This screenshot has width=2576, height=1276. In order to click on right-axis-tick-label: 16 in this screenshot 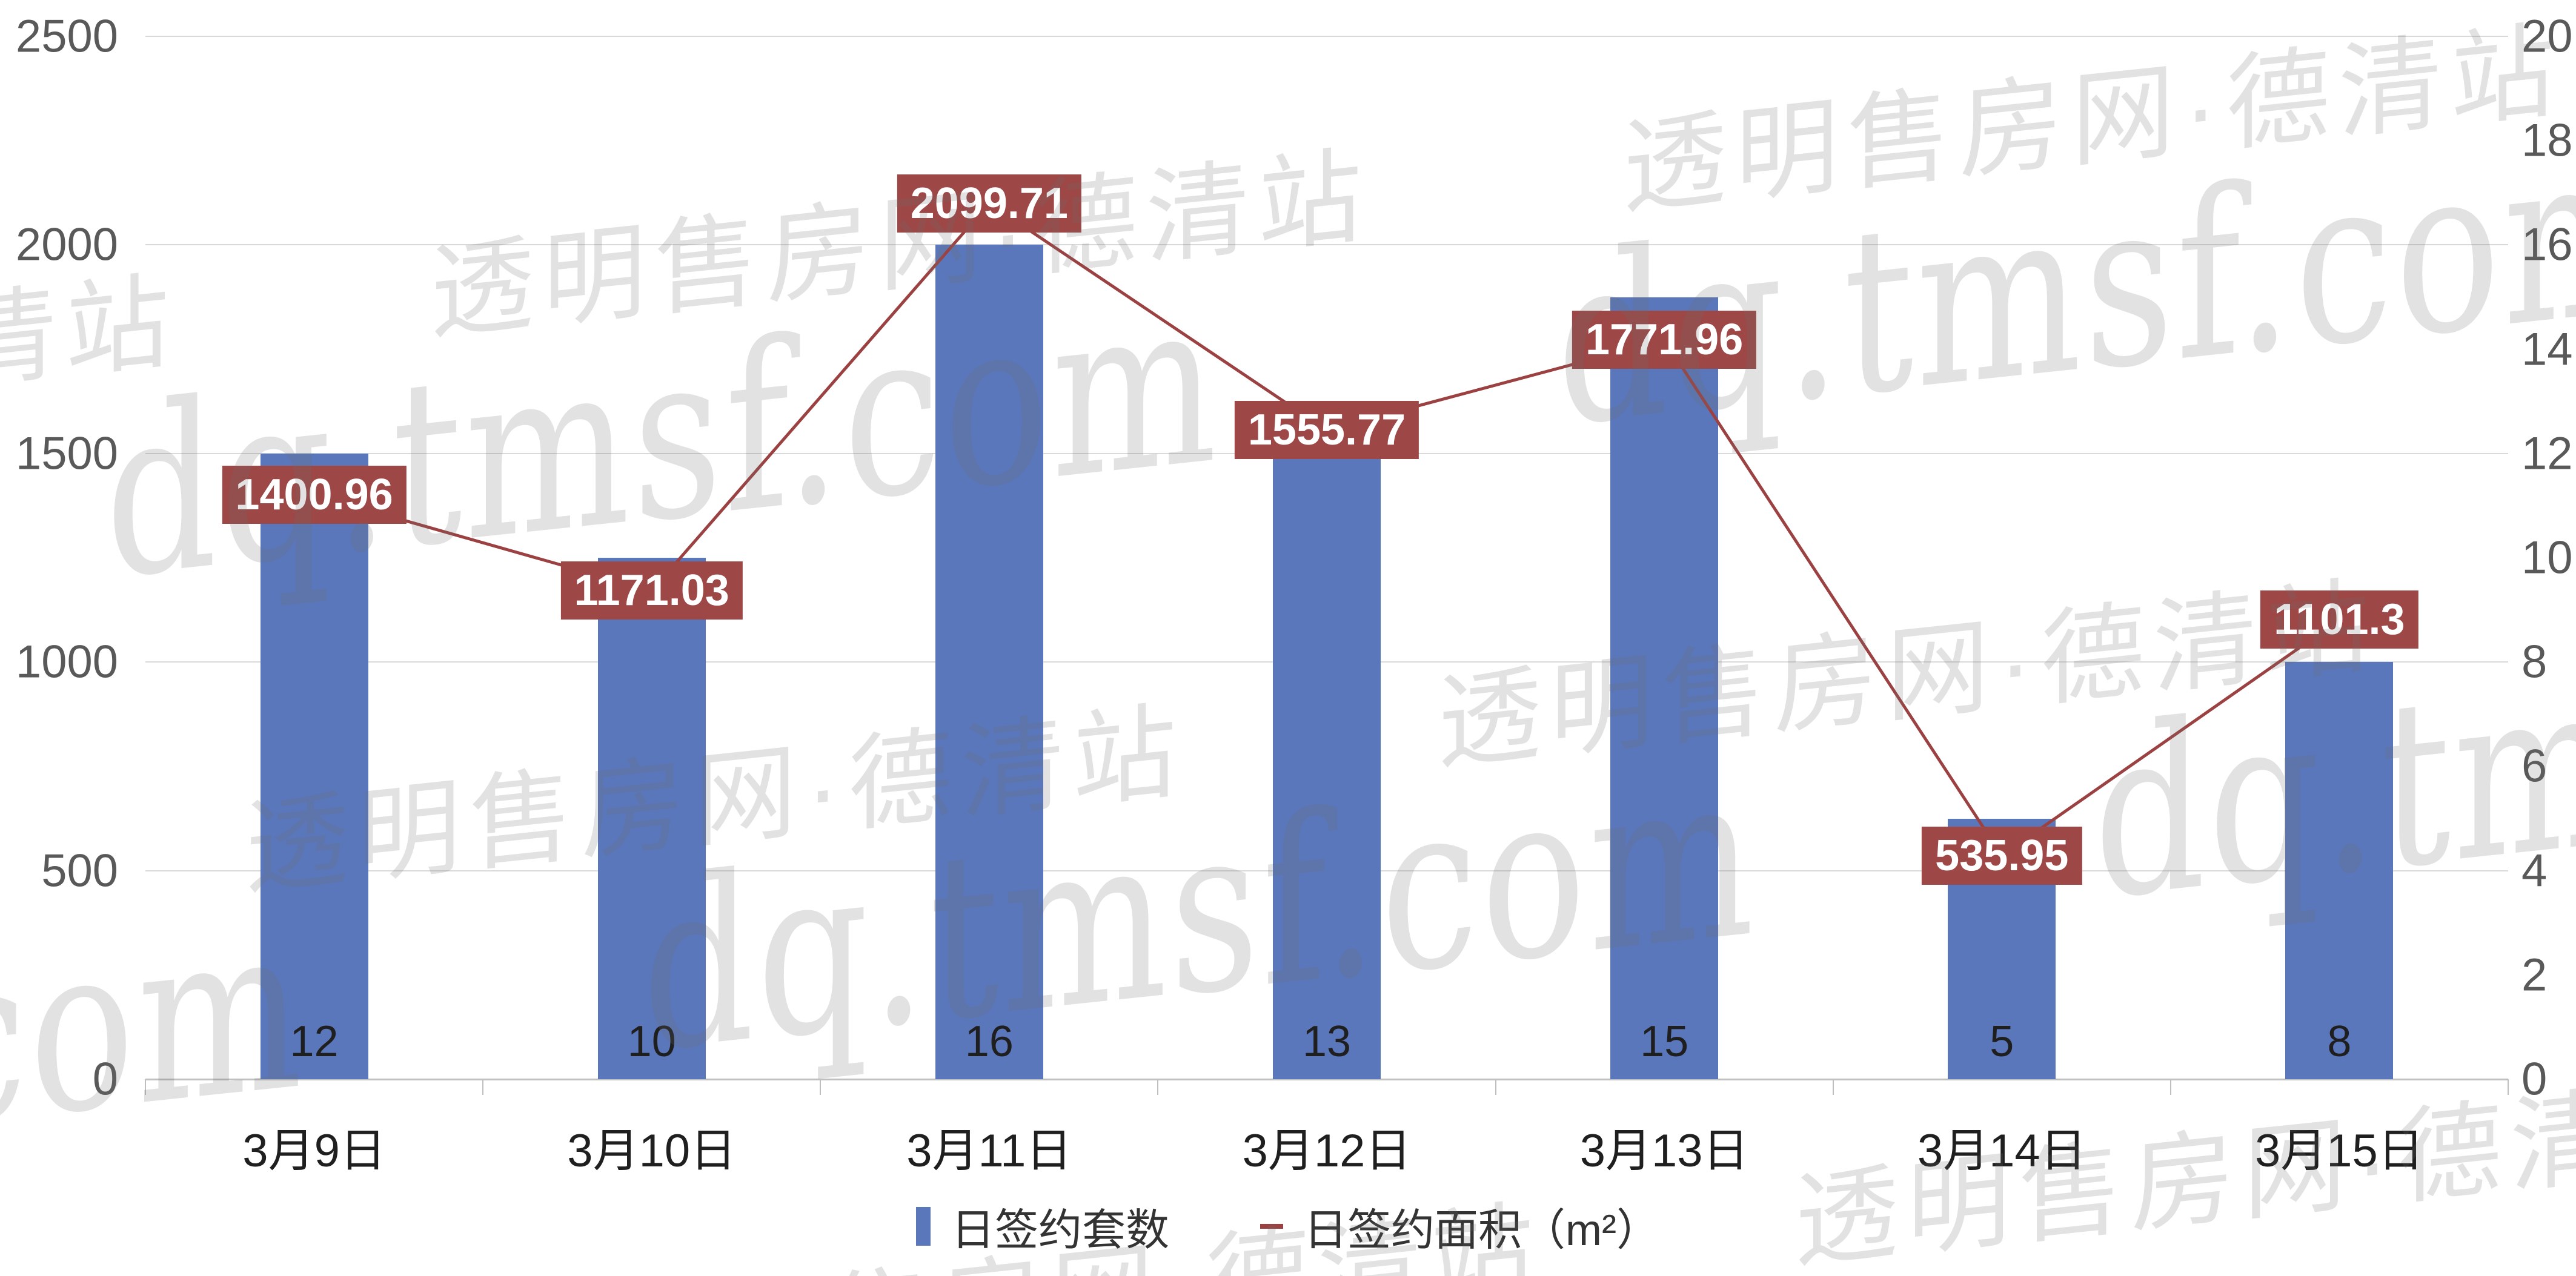, I will do `click(2547, 245)`.